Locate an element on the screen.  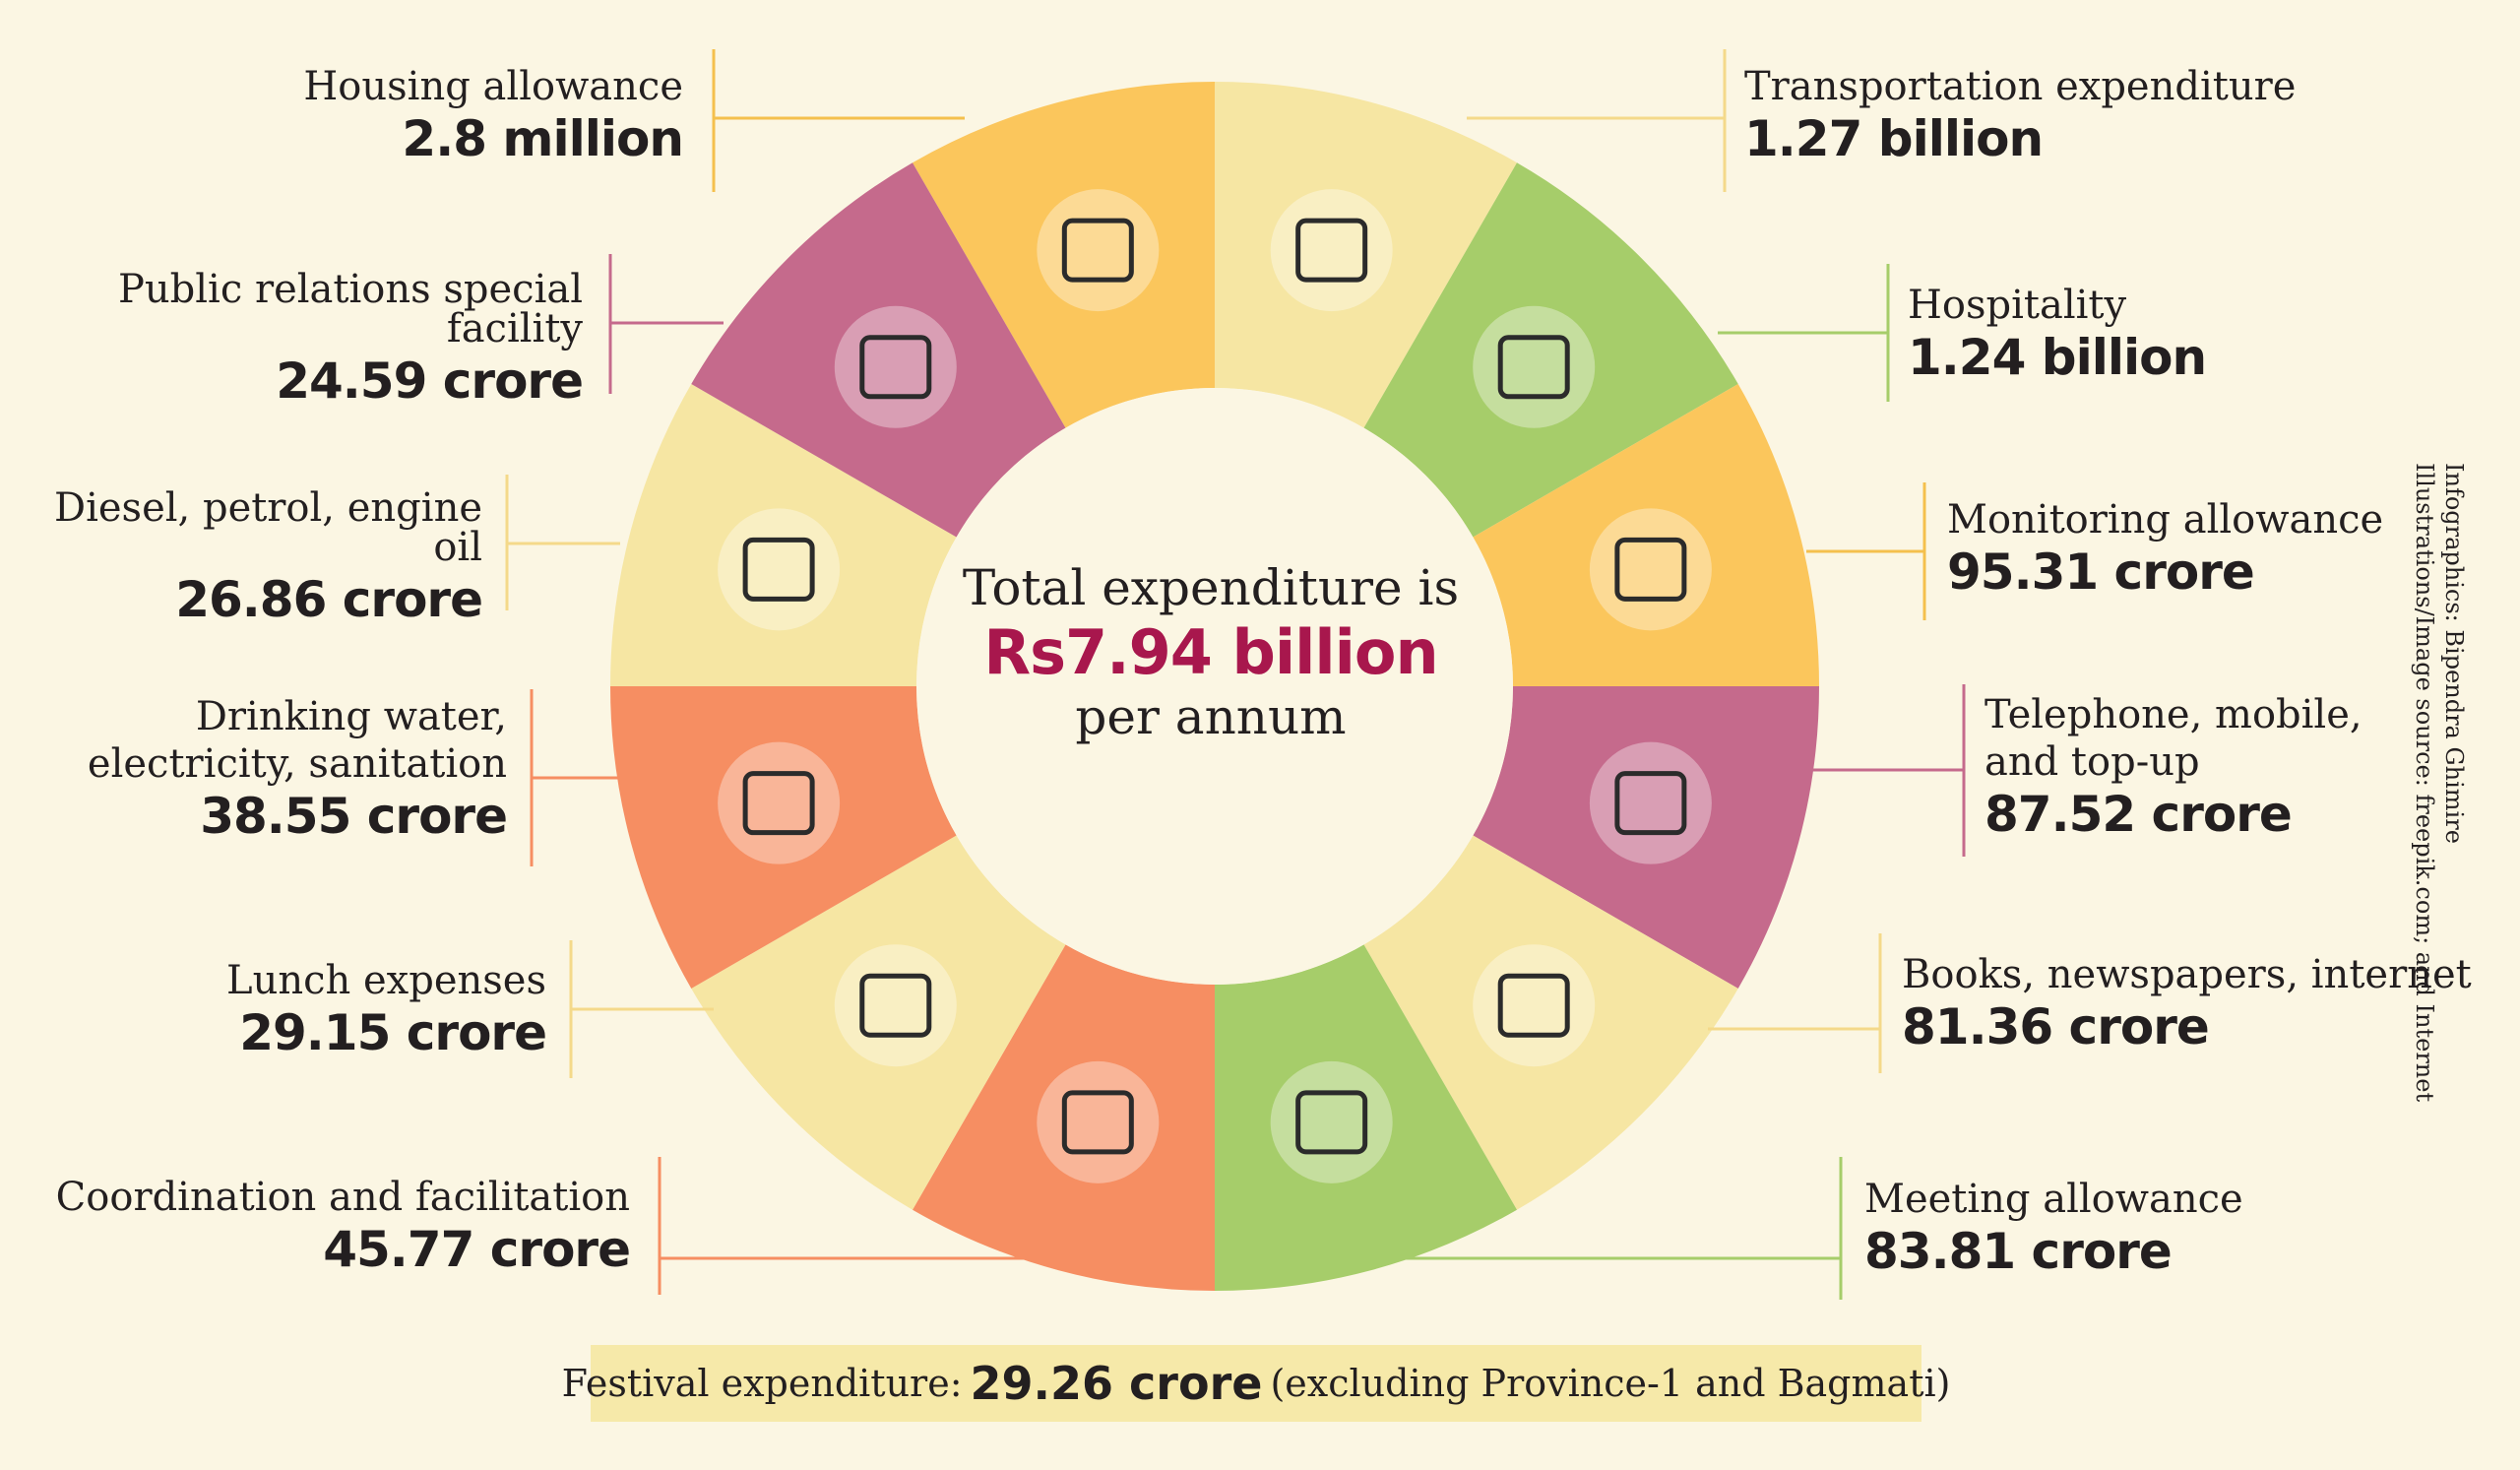
item-value: 38.55 crore is located at coordinates (354, 816).